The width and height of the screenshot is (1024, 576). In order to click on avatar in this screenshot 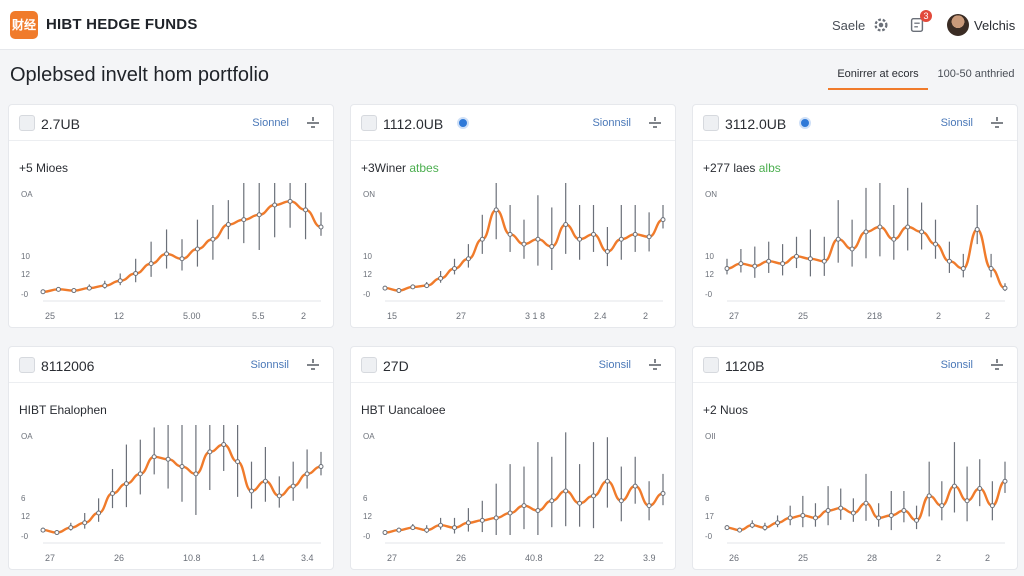, I will do `click(958, 25)`.